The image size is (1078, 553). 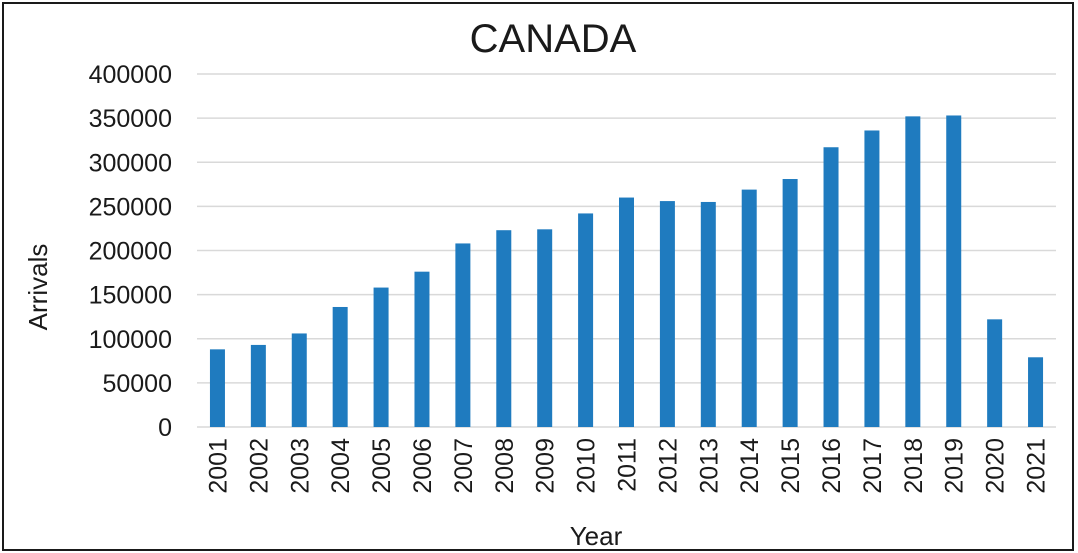 What do you see at coordinates (791, 466) in the screenshot?
I see `x-tick-label: 2015` at bounding box center [791, 466].